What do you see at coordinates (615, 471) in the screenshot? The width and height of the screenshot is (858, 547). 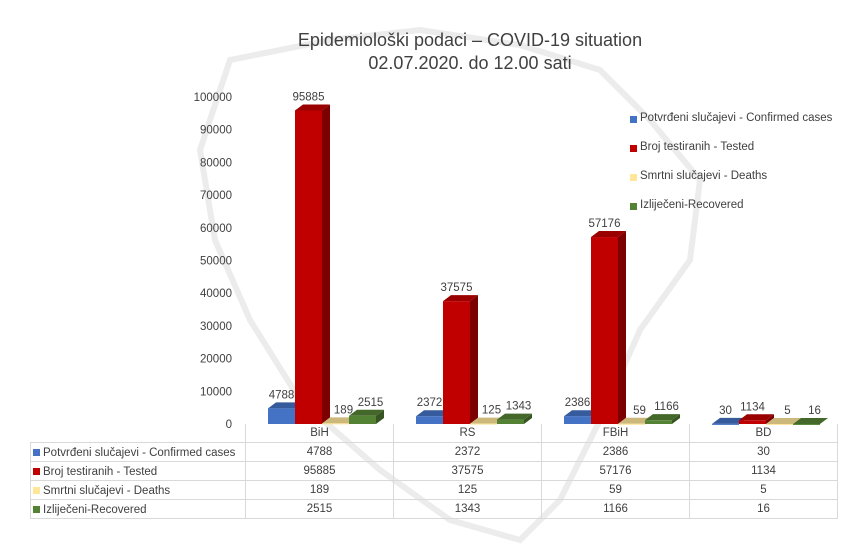 I see `table-cell: 57176` at bounding box center [615, 471].